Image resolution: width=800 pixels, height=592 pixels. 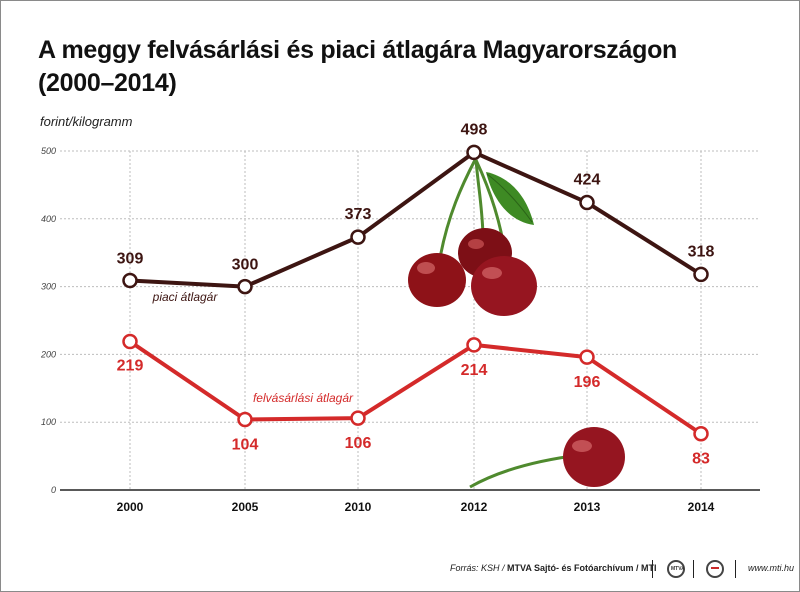 What do you see at coordinates (474, 129) in the screenshot?
I see `data-label: 498` at bounding box center [474, 129].